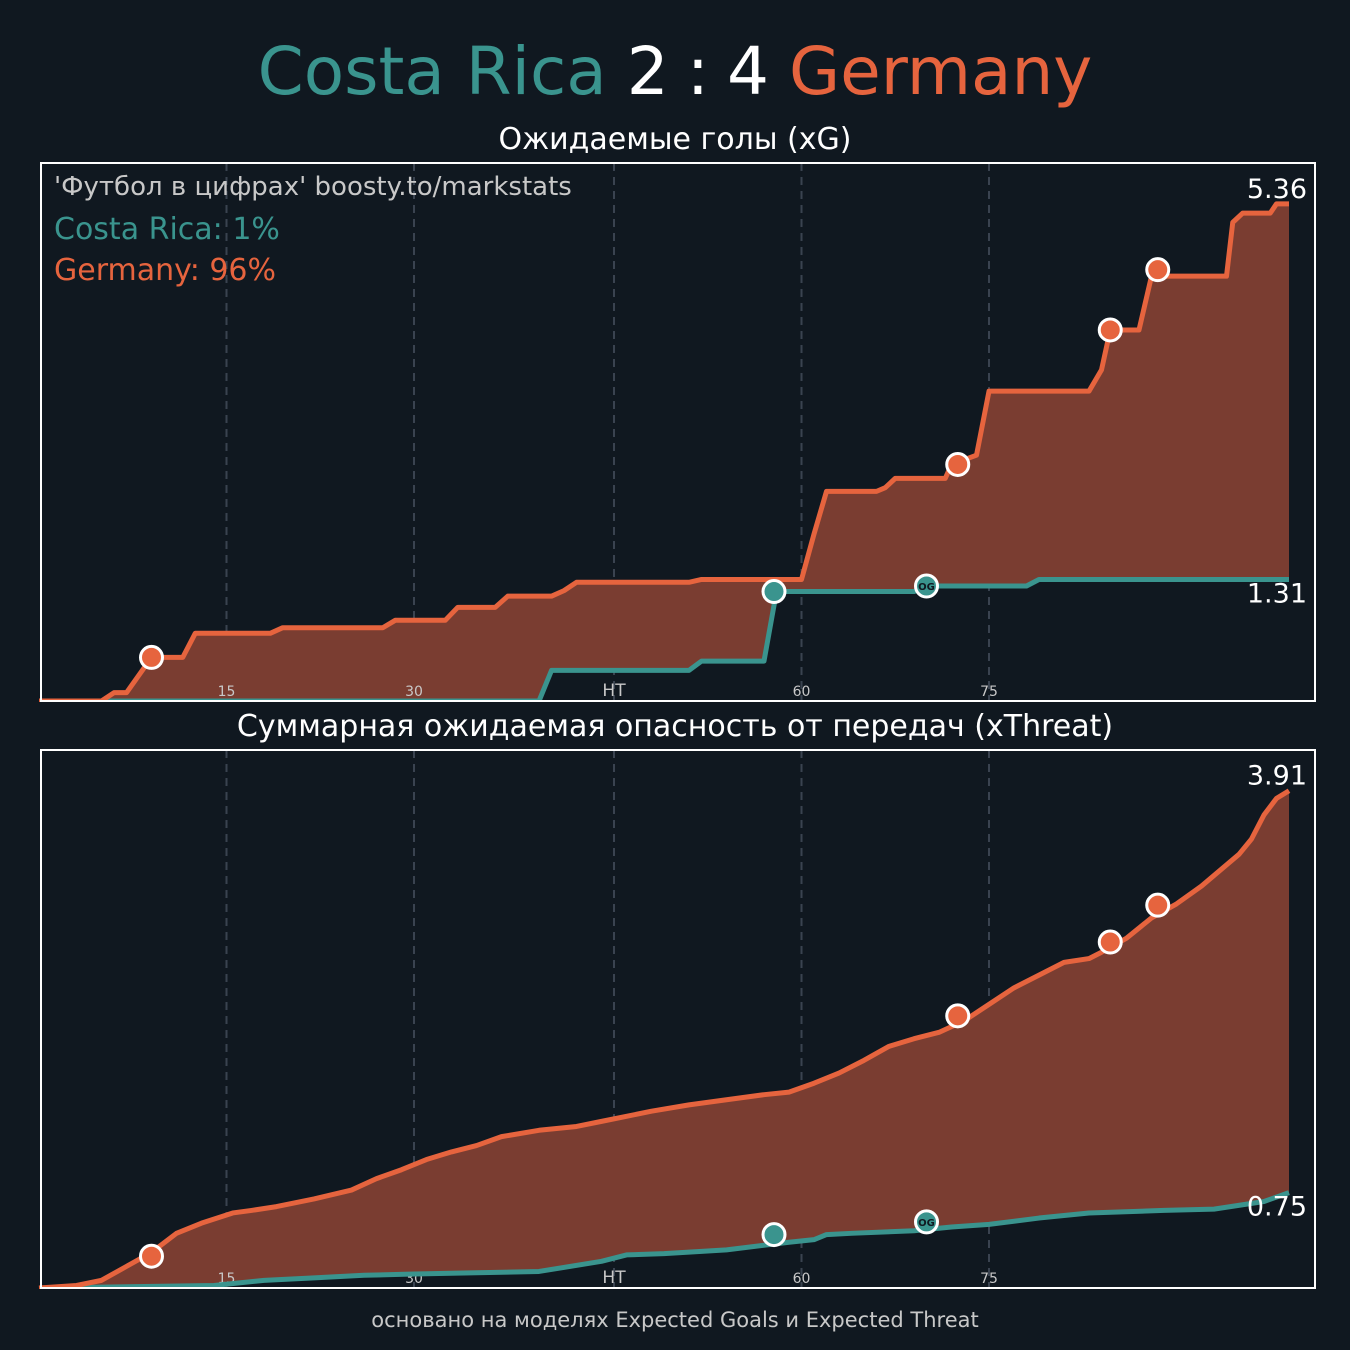 The width and height of the screenshot is (1350, 1350). I want to click on away-score: 4, so click(747, 71).